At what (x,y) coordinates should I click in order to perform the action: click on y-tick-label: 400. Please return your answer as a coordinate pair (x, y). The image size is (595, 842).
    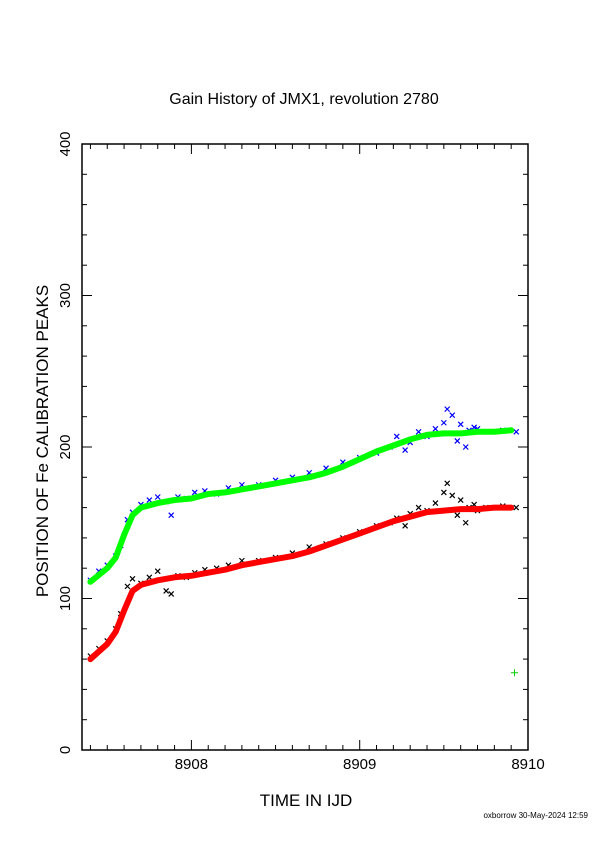
    Looking at the image, I should click on (65, 143).